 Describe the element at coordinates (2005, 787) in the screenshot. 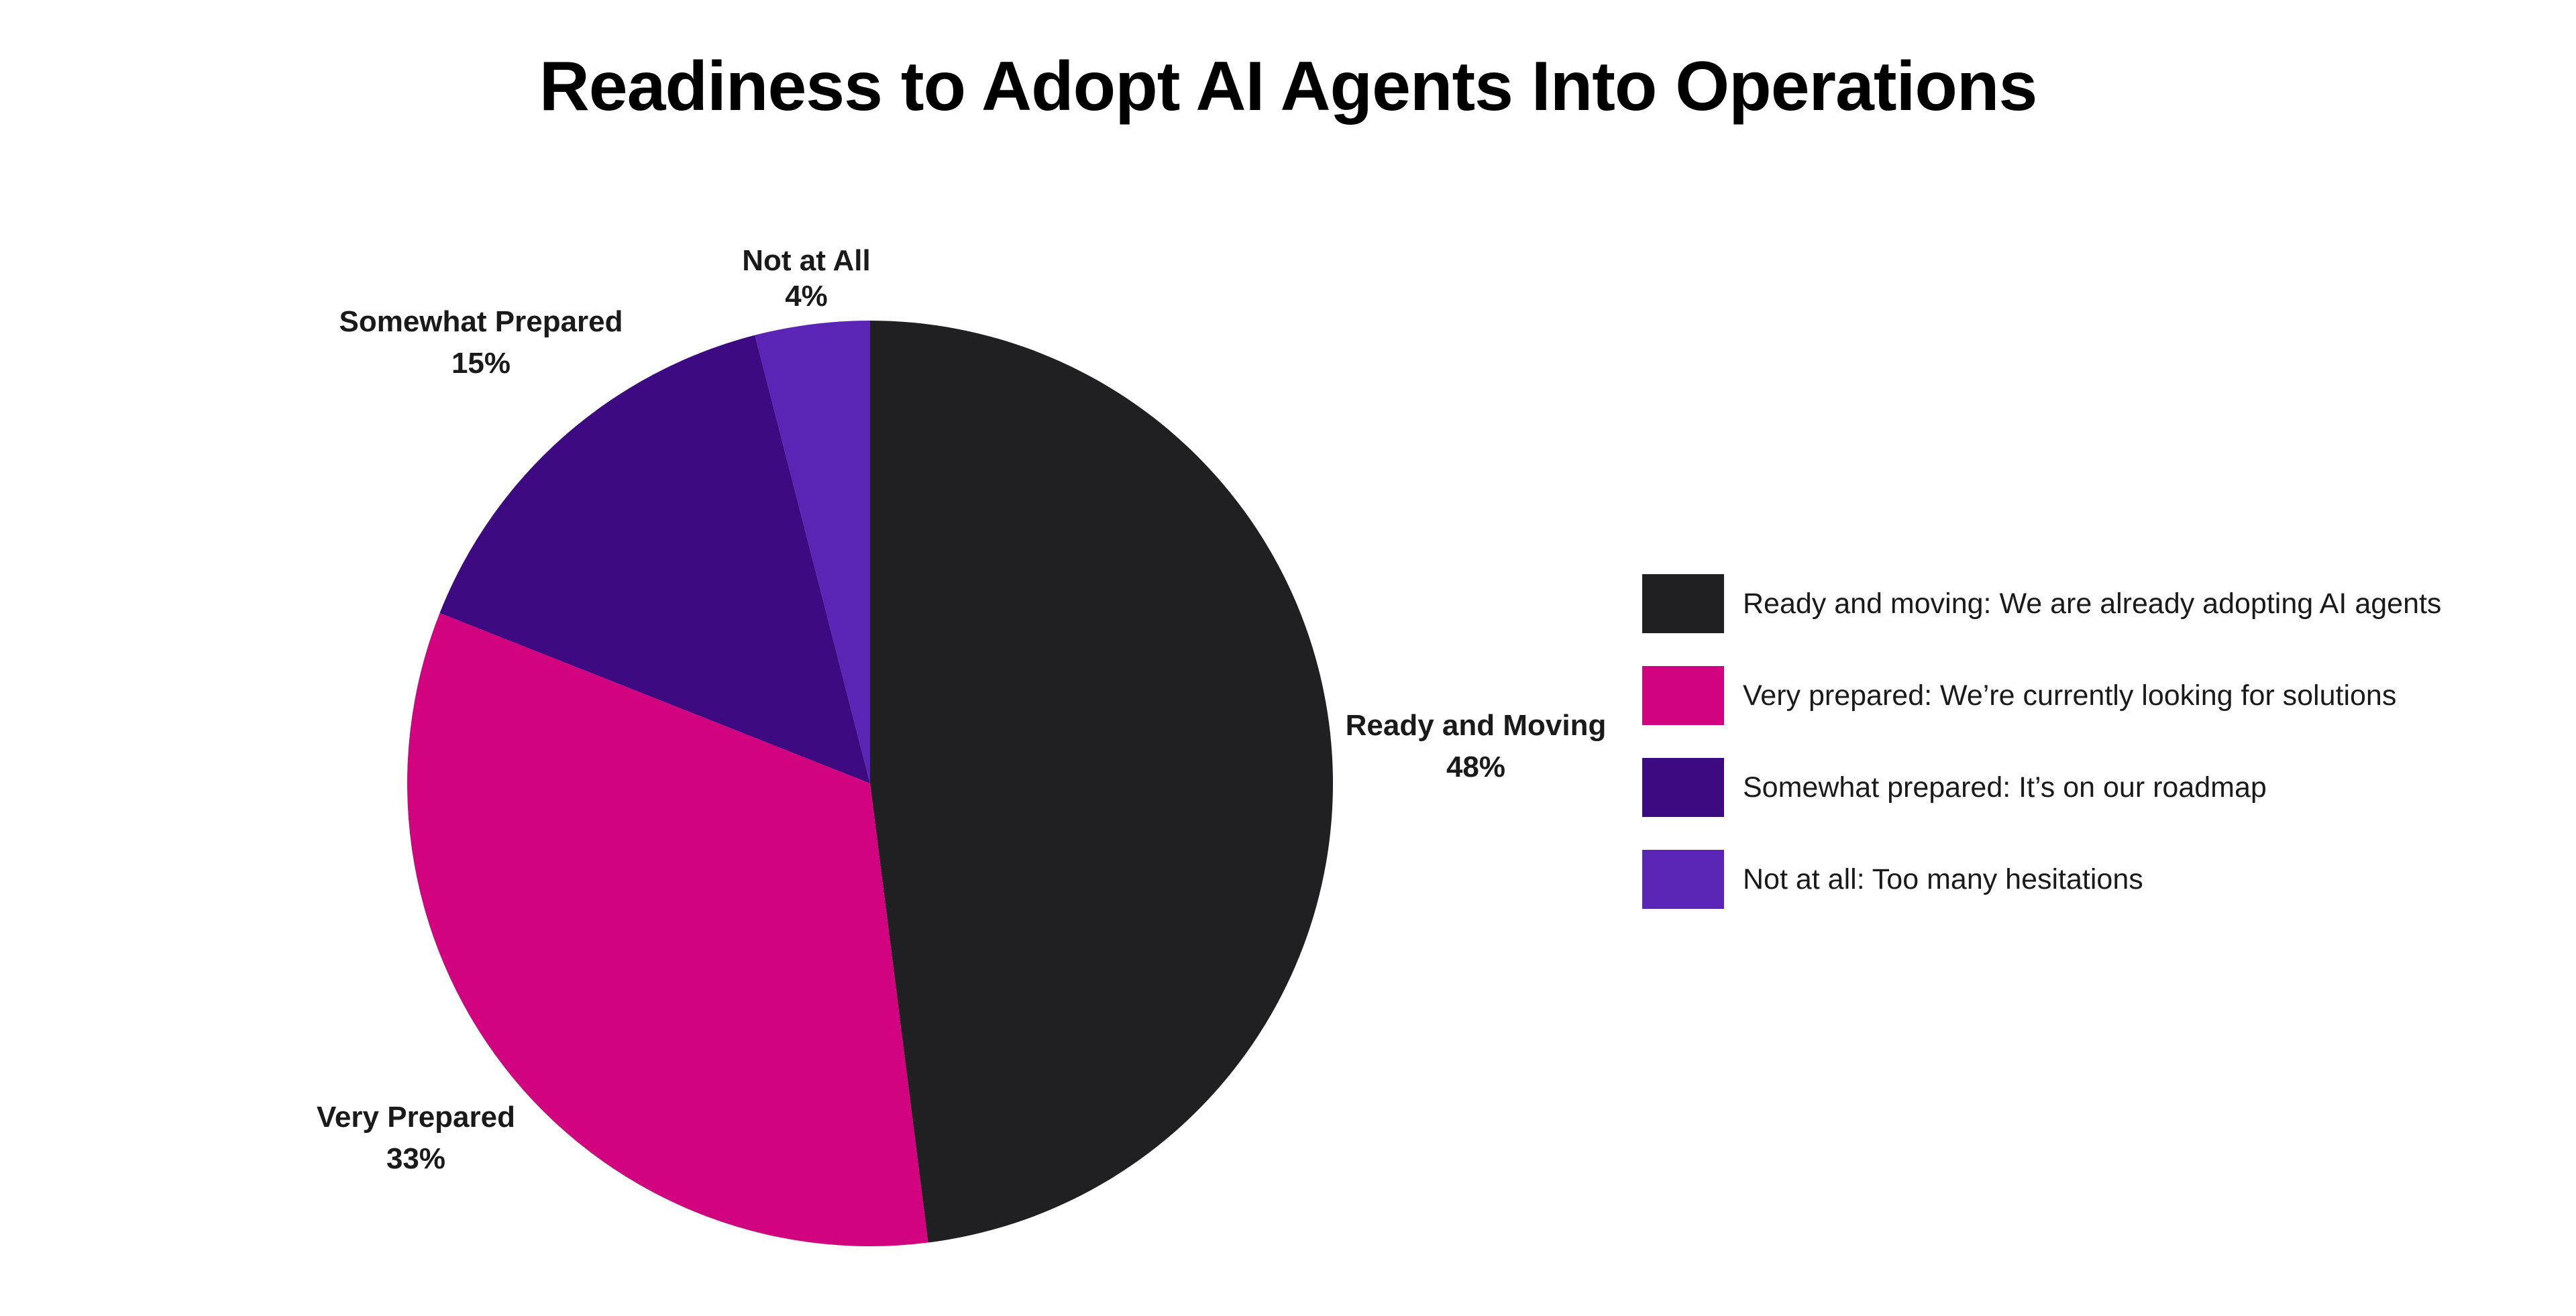

I see `legend-label: Somewhat prepared: It’s on our roadmap` at that location.